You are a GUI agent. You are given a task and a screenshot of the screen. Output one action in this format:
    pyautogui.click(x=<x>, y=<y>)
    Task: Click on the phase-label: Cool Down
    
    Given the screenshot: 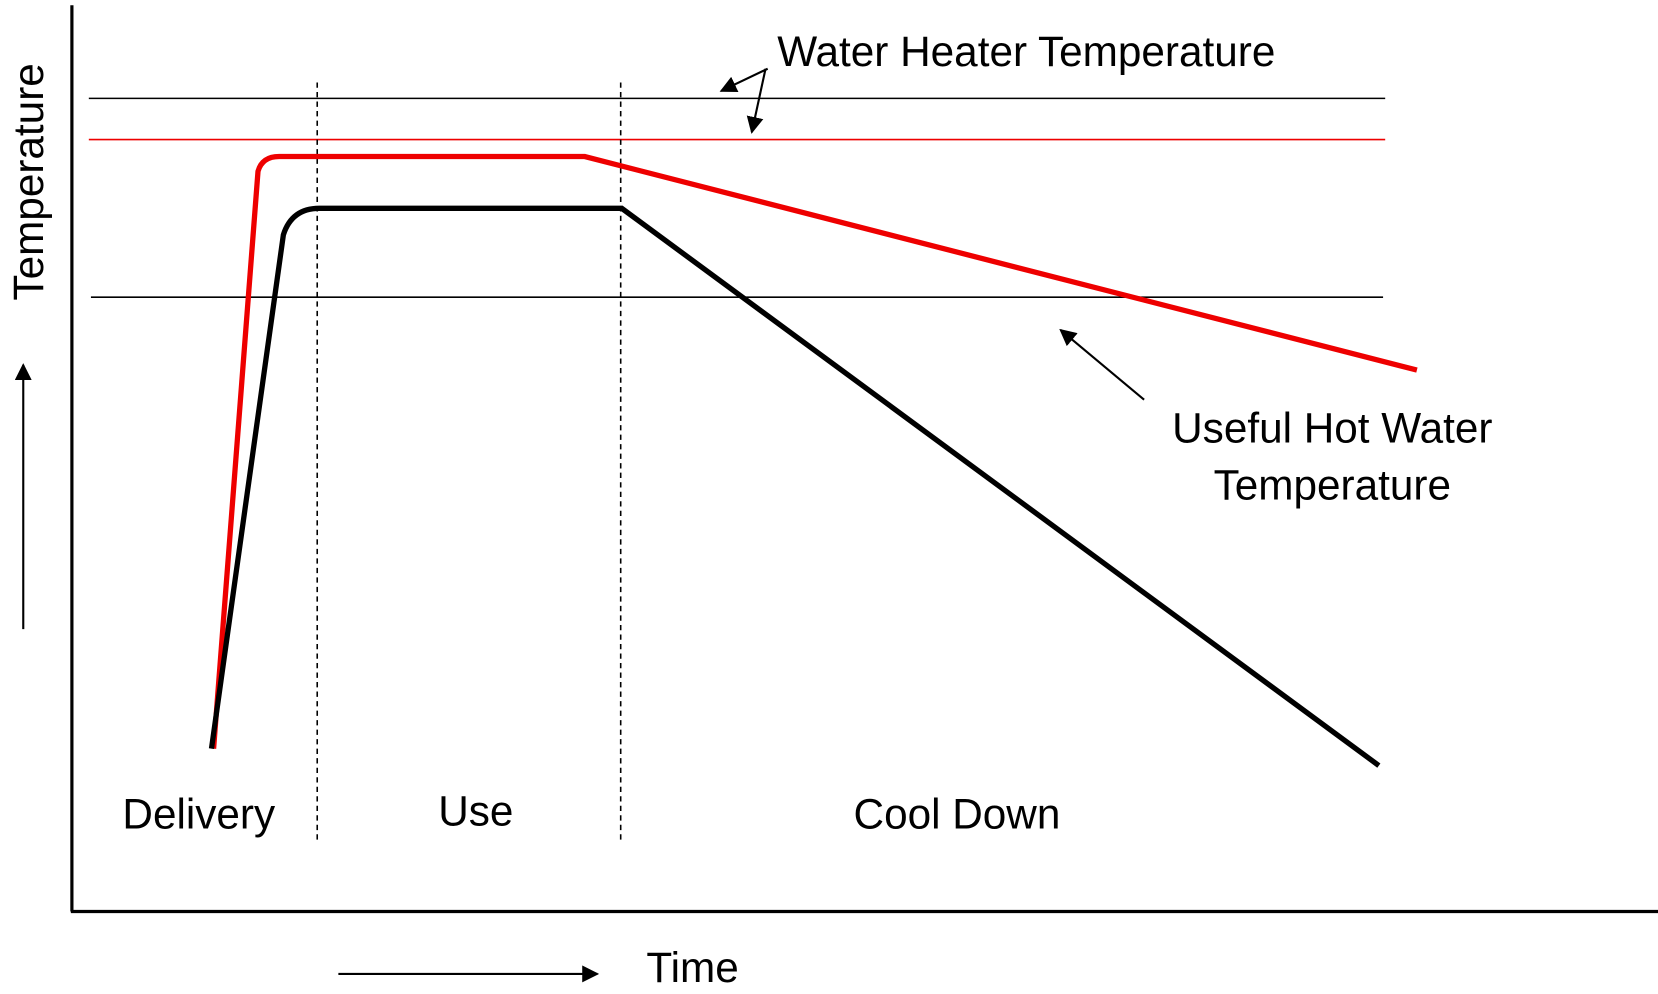 What is the action you would take?
    pyautogui.click(x=957, y=814)
    